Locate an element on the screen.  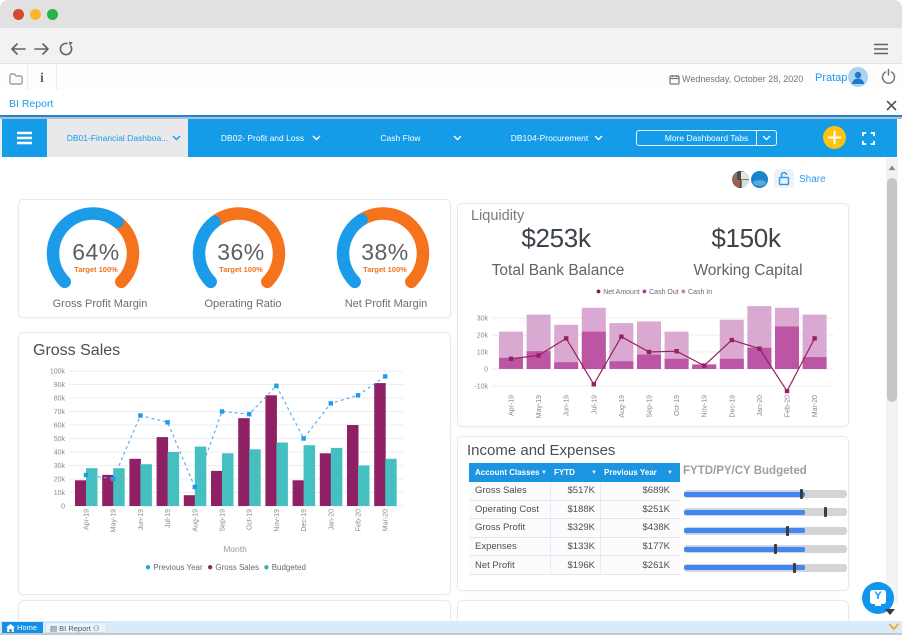
svg-text: -10k is located at coordinates (481, 387).